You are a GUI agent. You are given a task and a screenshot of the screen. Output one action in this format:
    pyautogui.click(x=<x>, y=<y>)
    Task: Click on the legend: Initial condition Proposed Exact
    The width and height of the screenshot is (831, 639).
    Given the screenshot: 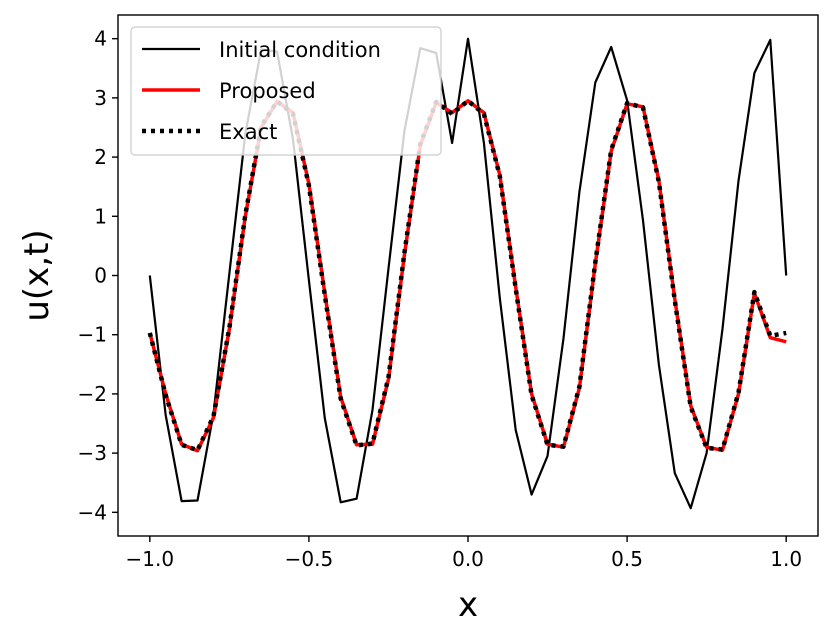 What is the action you would take?
    pyautogui.click(x=286, y=91)
    